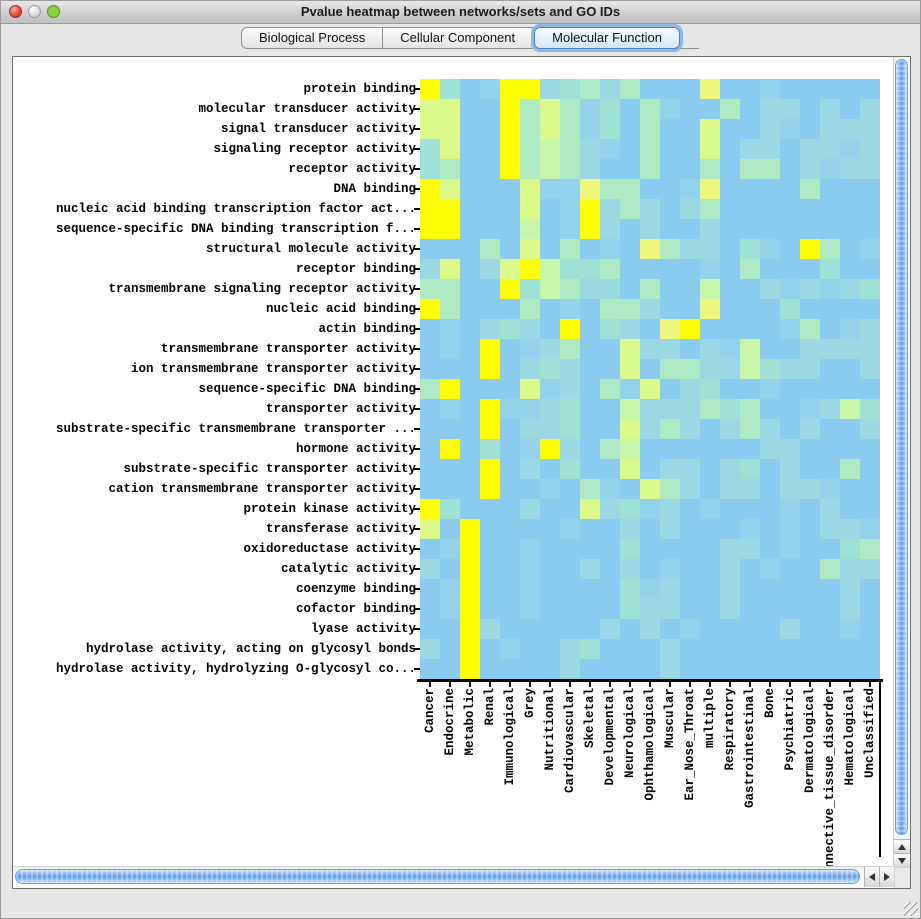 The image size is (921, 919). Describe the element at coordinates (458, 38) in the screenshot. I see `tab-cellular-component: Cellular Component` at that location.